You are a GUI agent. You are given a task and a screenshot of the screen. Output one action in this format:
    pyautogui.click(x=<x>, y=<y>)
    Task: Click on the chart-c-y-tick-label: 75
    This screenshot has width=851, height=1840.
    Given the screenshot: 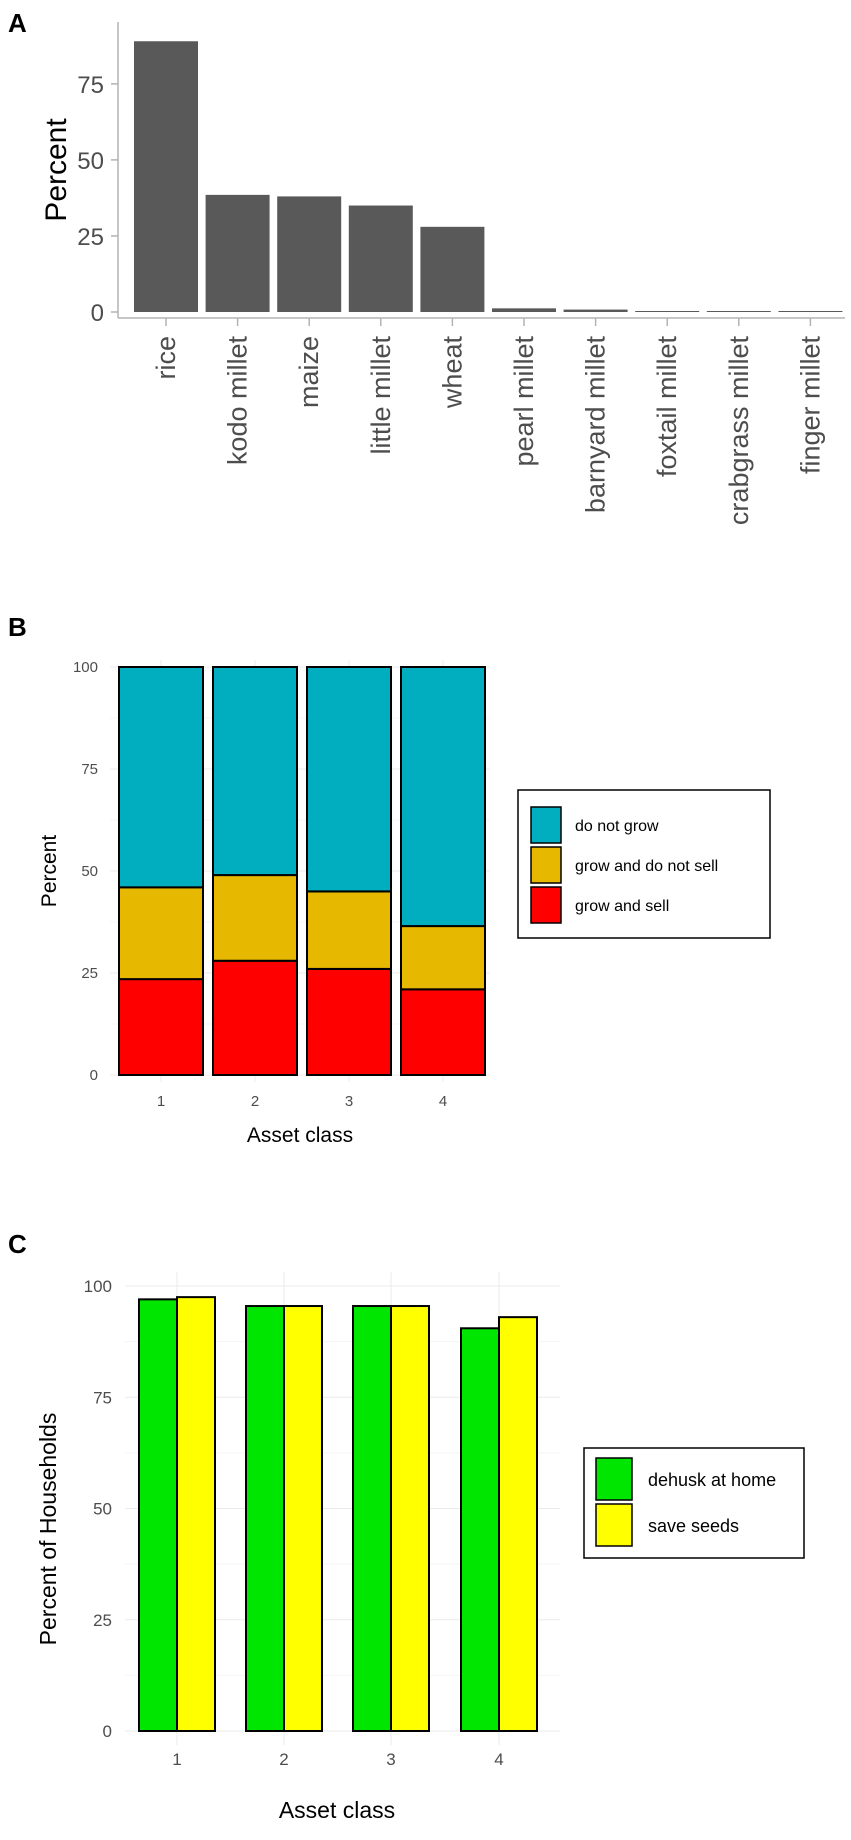 What is the action you would take?
    pyautogui.click(x=102, y=1397)
    